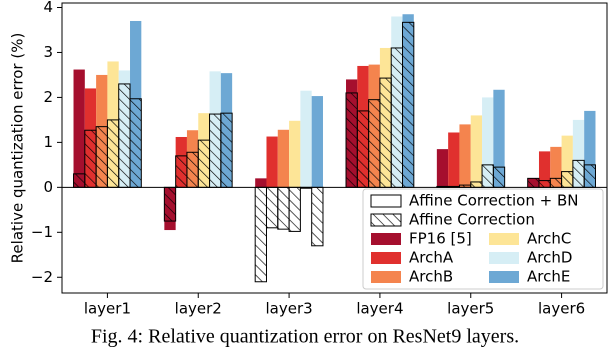  What do you see at coordinates (472, 220) in the screenshot?
I see `legend-label: Affine Correction` at bounding box center [472, 220].